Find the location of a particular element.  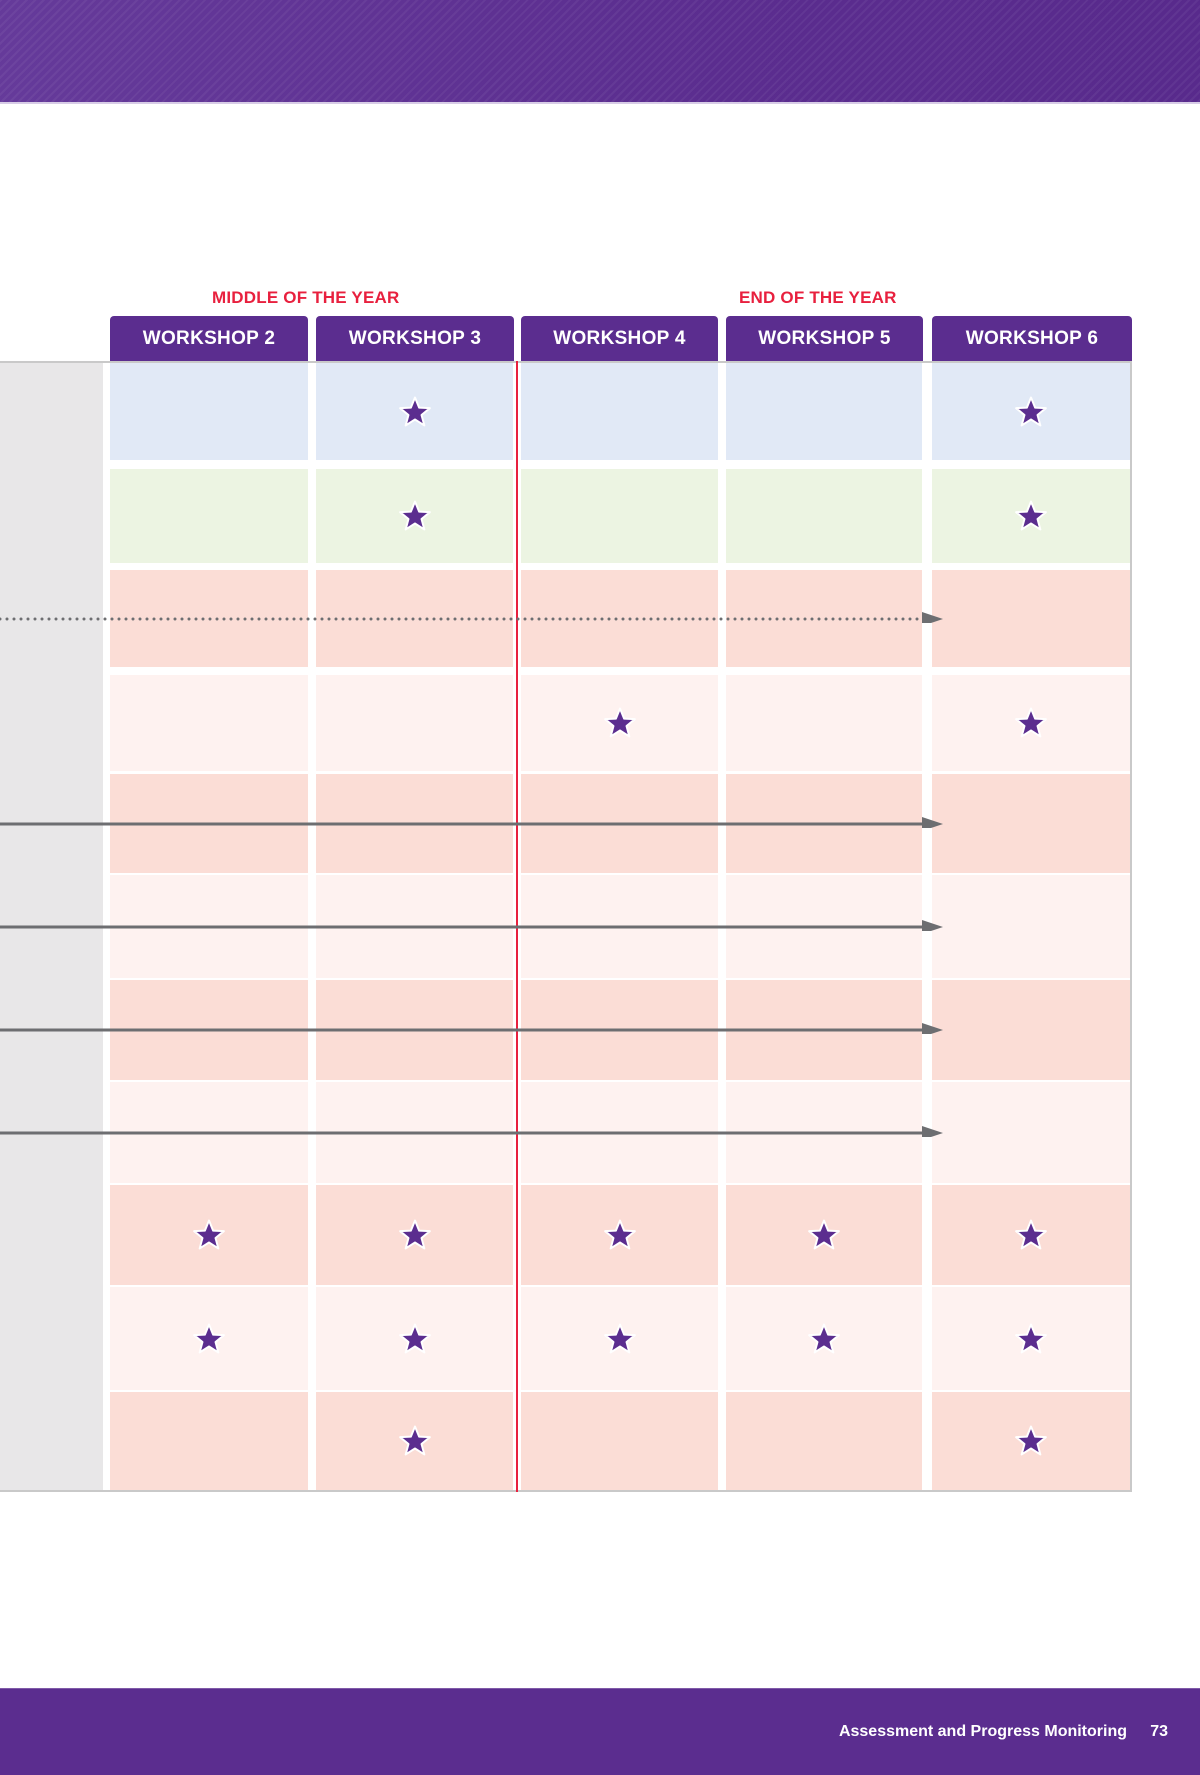

page-number: 73 is located at coordinates (1159, 1731).